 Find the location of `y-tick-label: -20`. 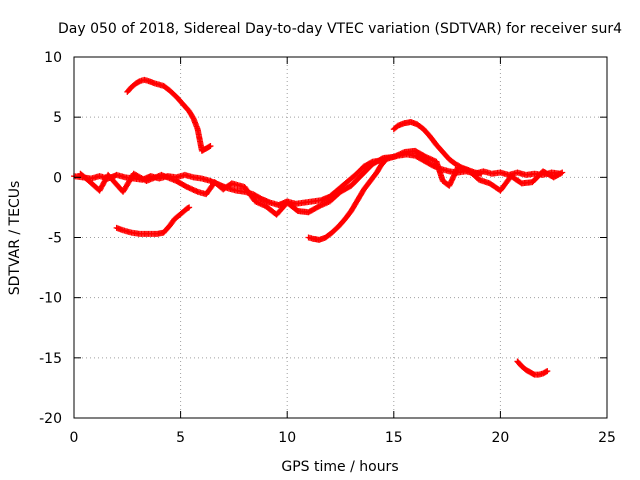

y-tick-label: -20 is located at coordinates (50, 419).